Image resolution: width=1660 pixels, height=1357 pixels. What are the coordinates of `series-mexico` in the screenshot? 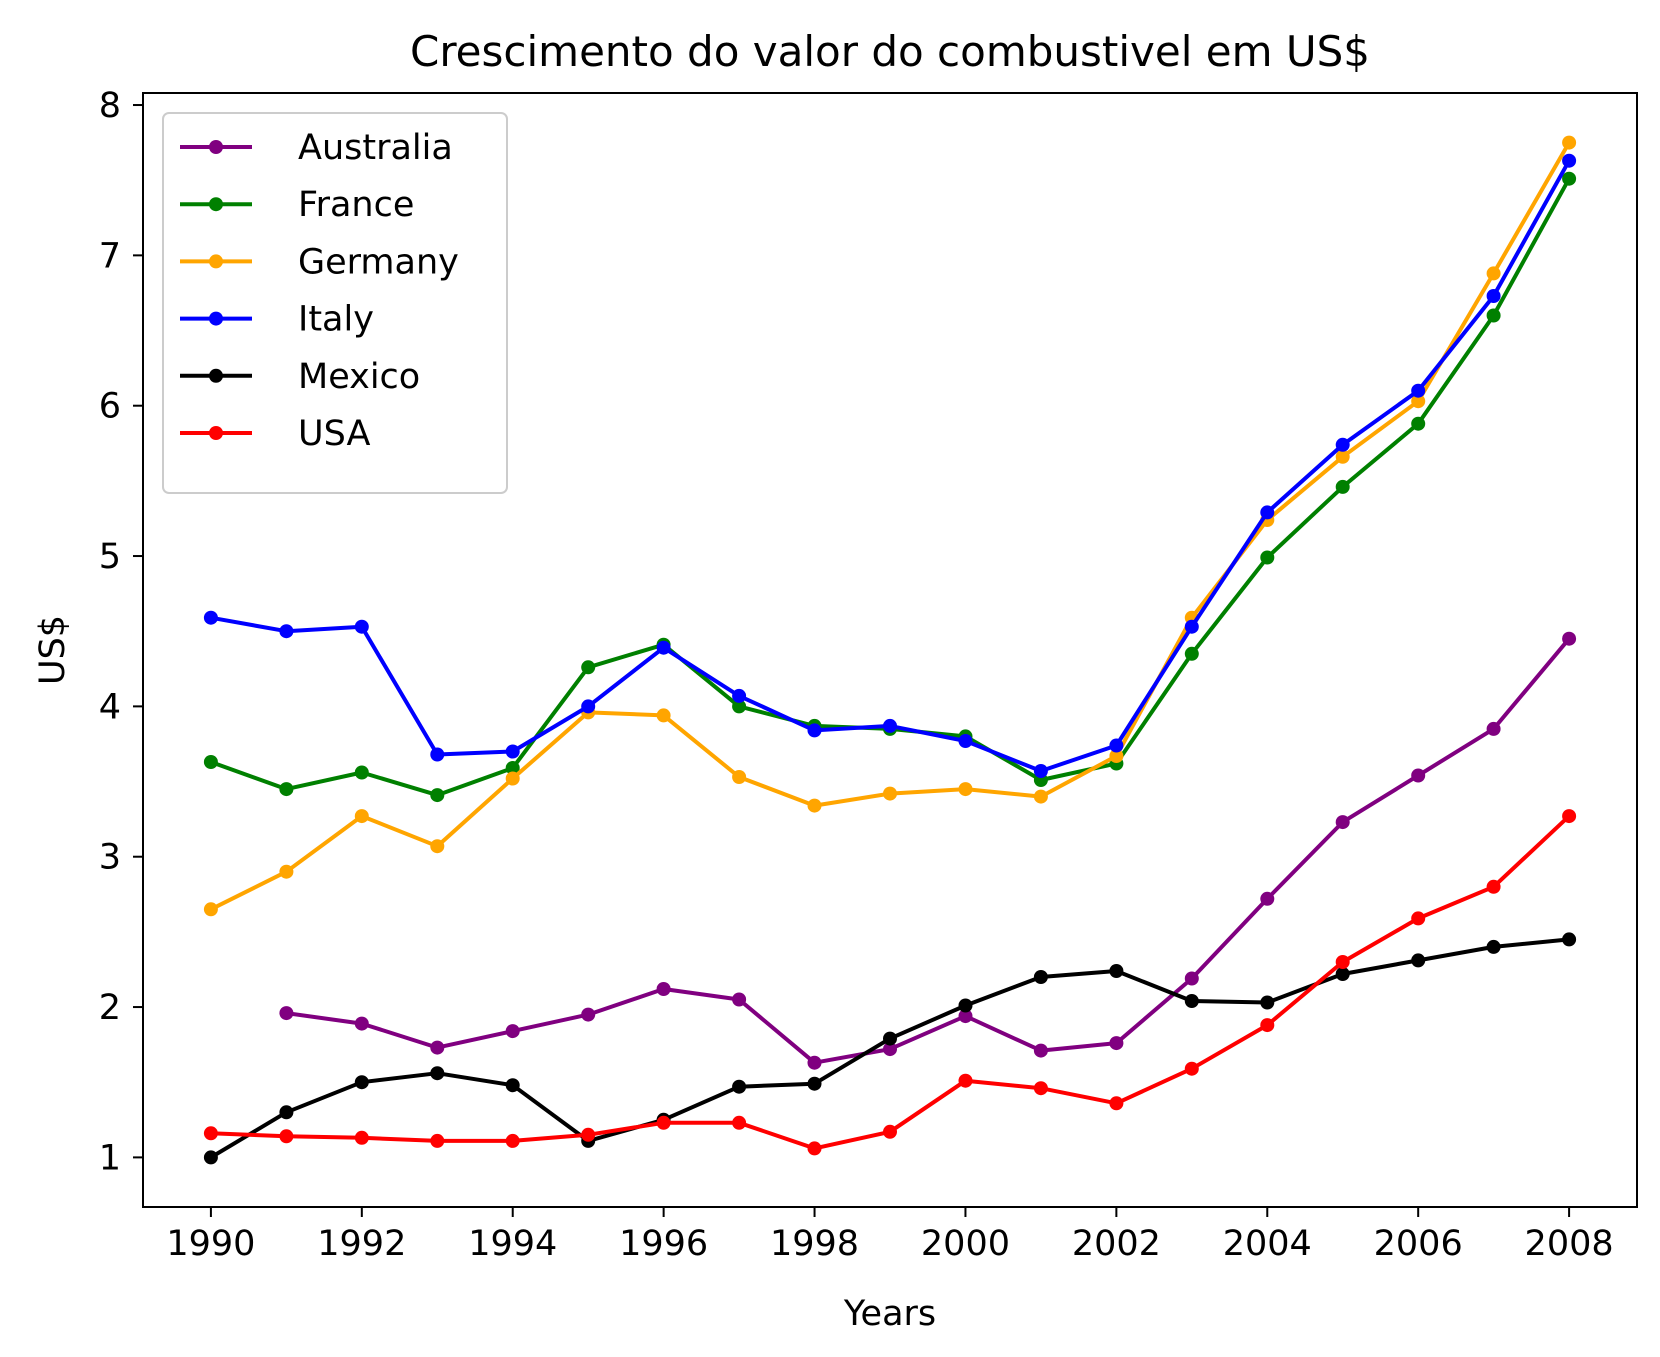 It's located at (890, 1048).